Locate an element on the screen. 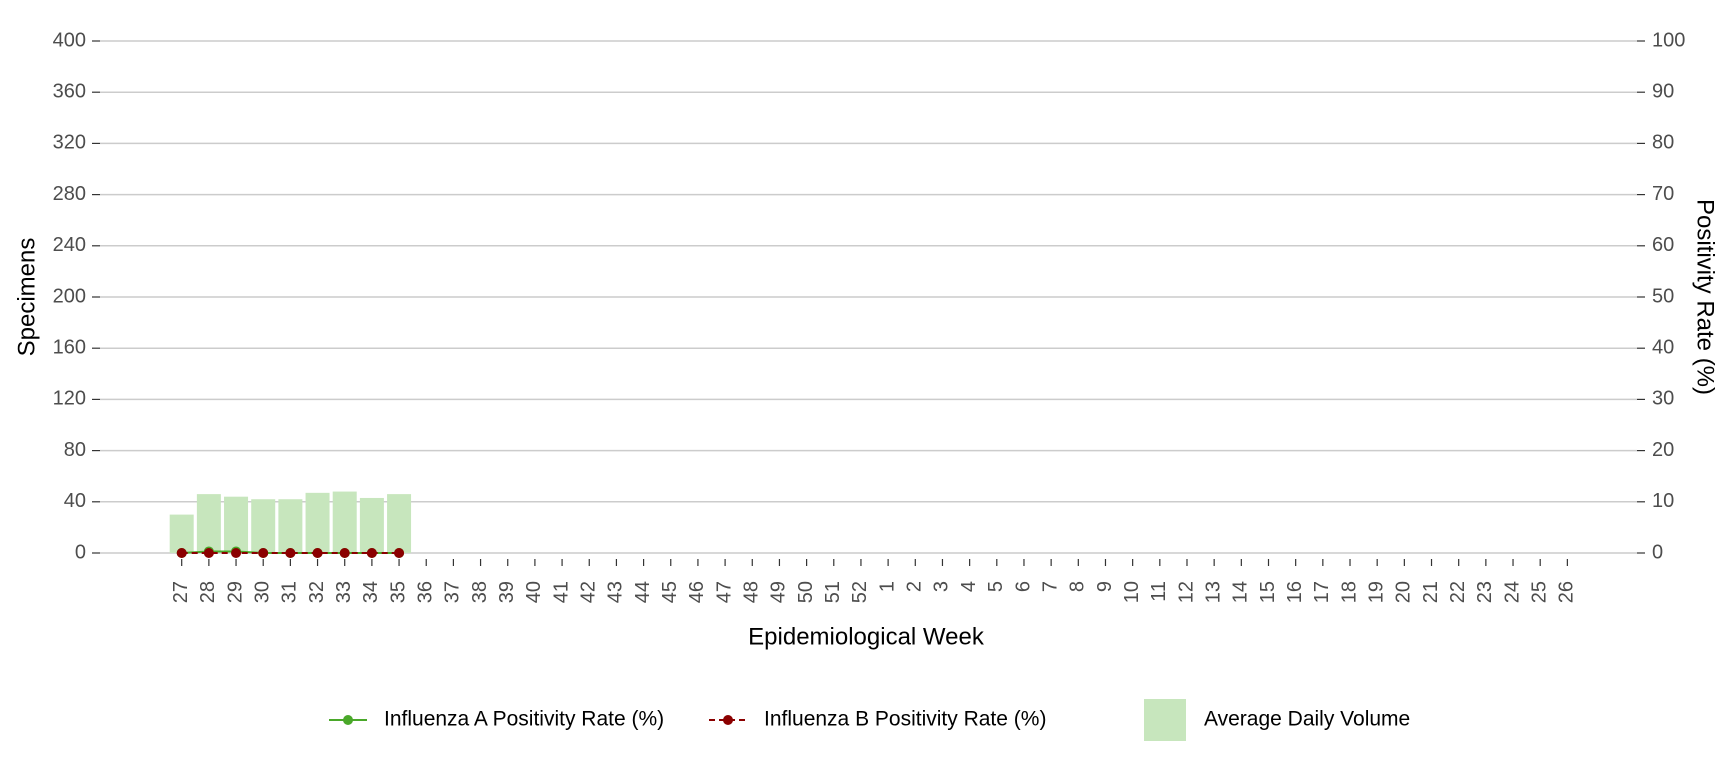 This screenshot has width=1728, height=768. x-tick-label: 25 is located at coordinates (1539, 592).